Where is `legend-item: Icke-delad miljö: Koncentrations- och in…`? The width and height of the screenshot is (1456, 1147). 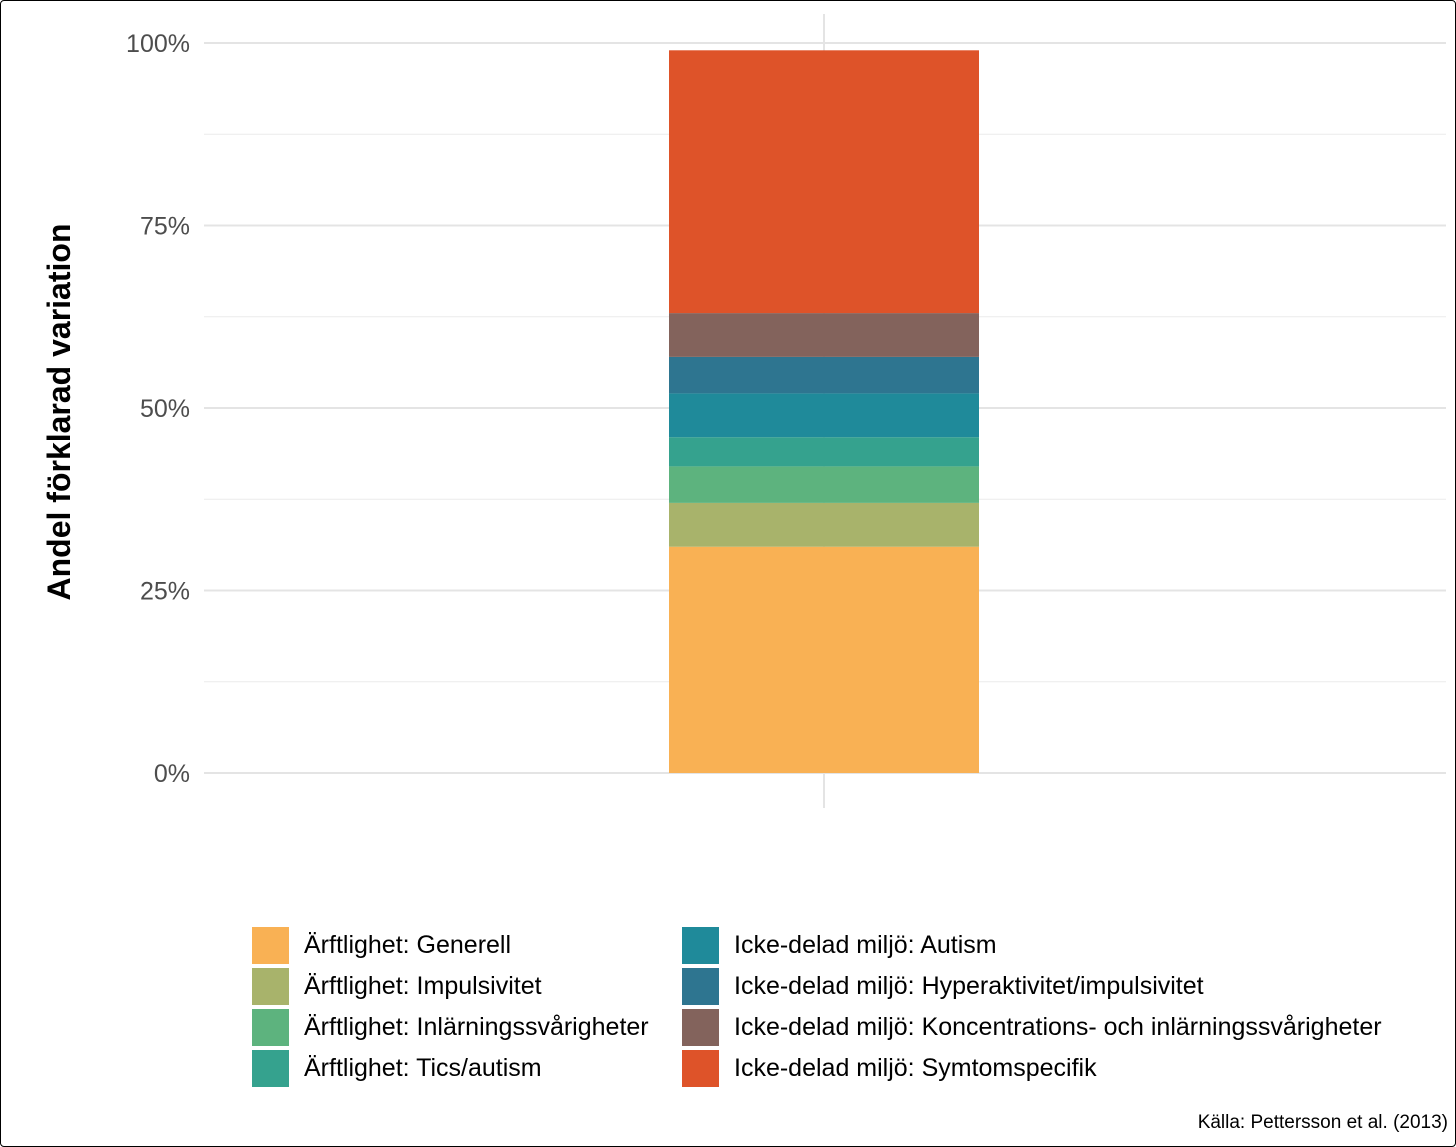
legend-item: Icke-delad miljö: Koncentrations- och in… is located at coordinates (1032, 1027).